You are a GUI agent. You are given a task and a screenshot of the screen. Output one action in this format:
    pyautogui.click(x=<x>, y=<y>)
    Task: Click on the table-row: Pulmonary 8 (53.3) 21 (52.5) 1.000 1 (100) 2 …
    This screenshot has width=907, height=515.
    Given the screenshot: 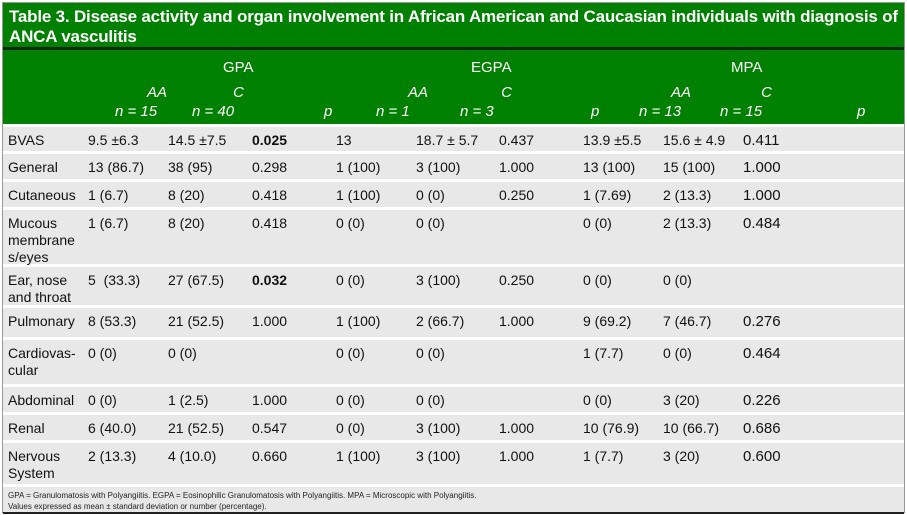 What is the action you would take?
    pyautogui.click(x=453, y=321)
    